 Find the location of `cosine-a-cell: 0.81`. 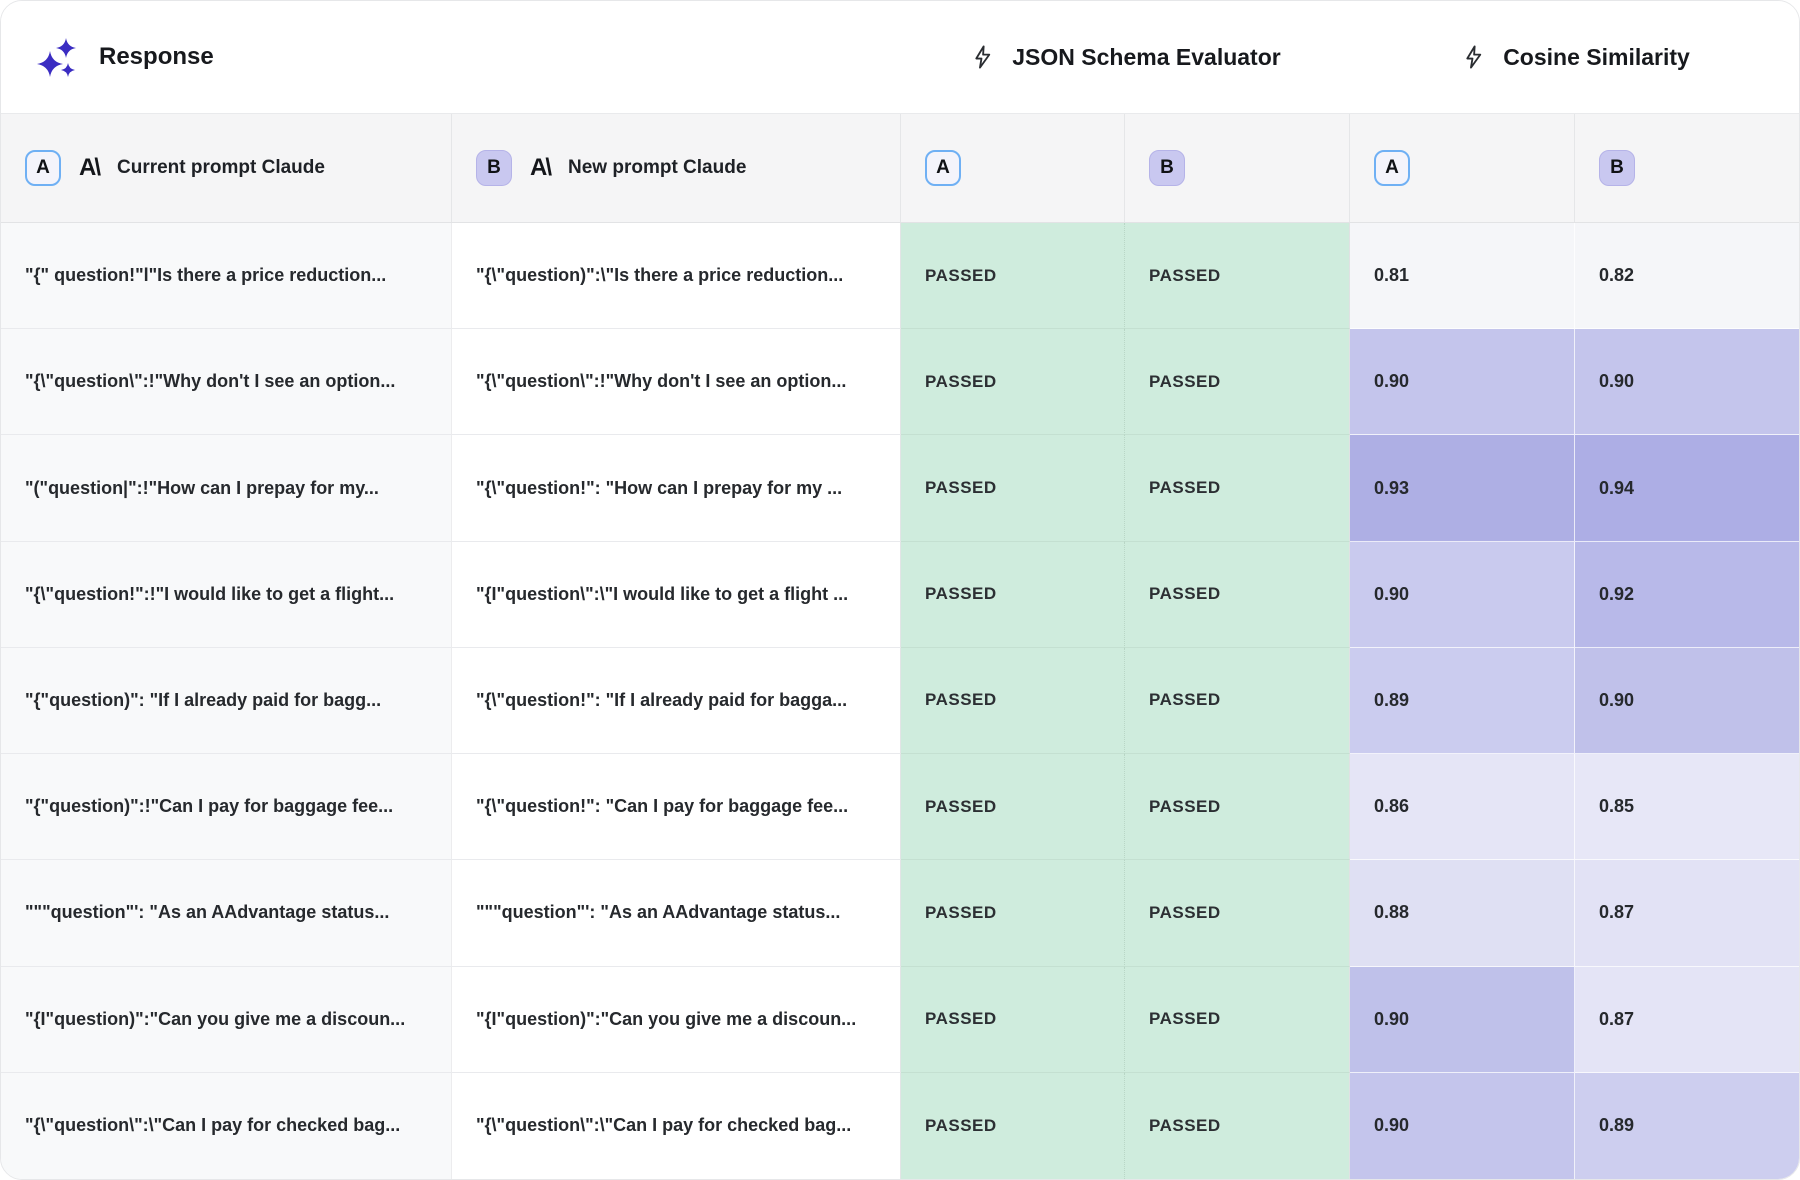

cosine-a-cell: 0.81 is located at coordinates (1462, 276).